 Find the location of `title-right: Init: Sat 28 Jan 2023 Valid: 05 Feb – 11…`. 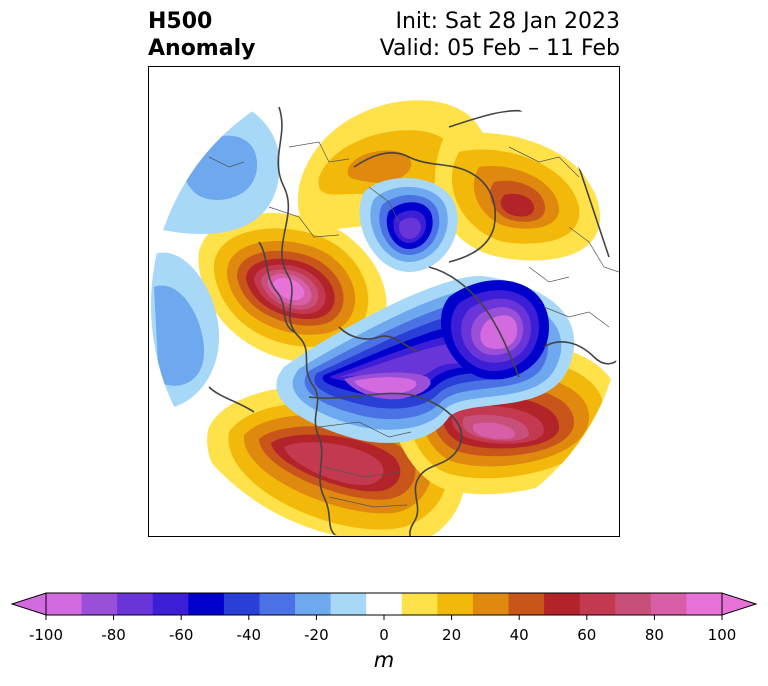

title-right: Init: Sat 28 Jan 2023 Valid: 05 Feb – 11… is located at coordinates (500, 35).